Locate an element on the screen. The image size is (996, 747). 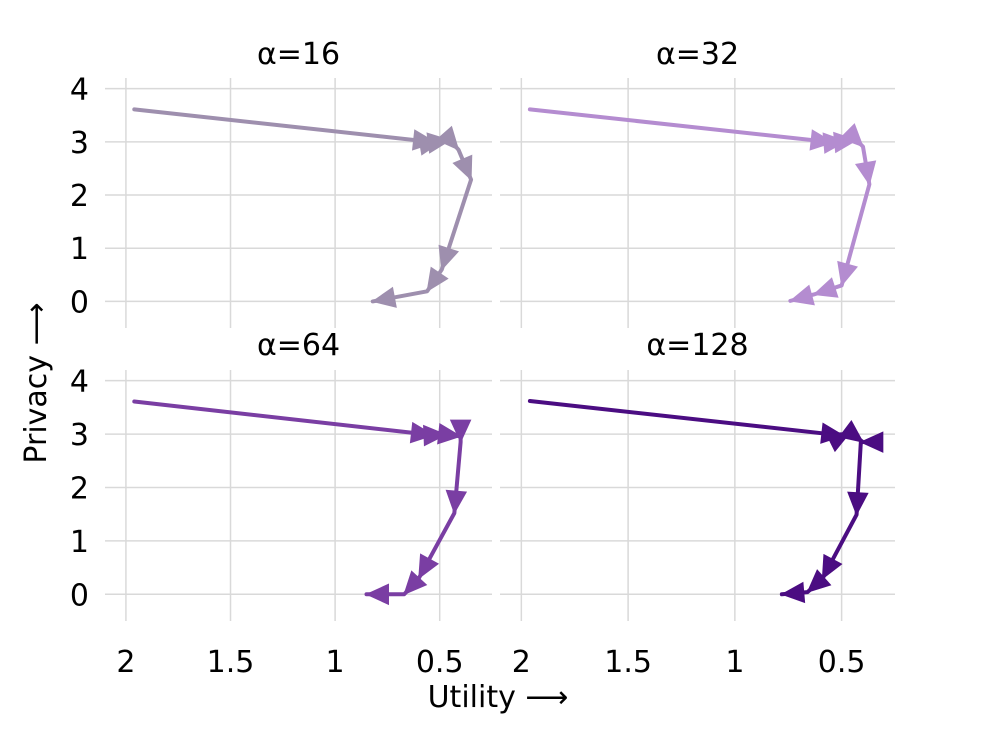
panel-title: α=64 is located at coordinates (298, 345).